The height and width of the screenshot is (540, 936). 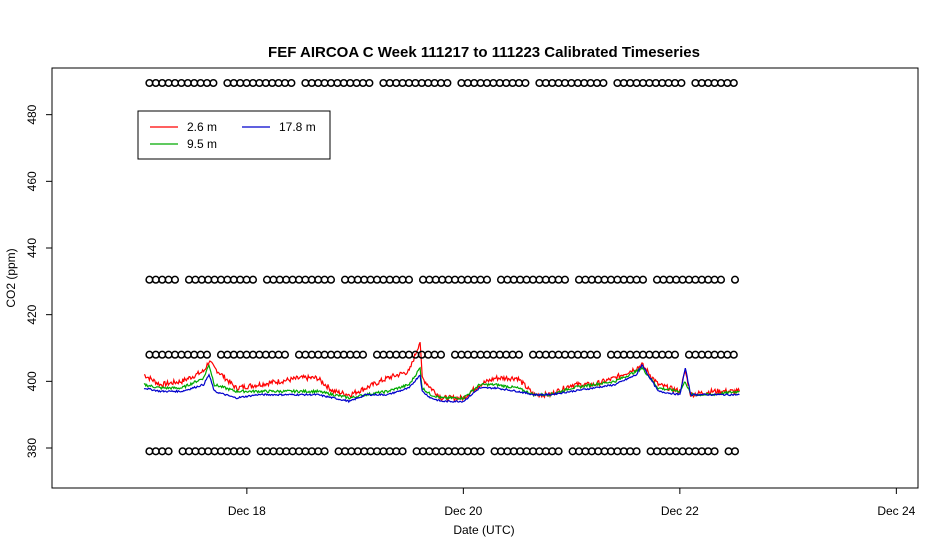 I want to click on legend: 2.6 m 9.5 m 17.8 m, so click(x=234, y=135).